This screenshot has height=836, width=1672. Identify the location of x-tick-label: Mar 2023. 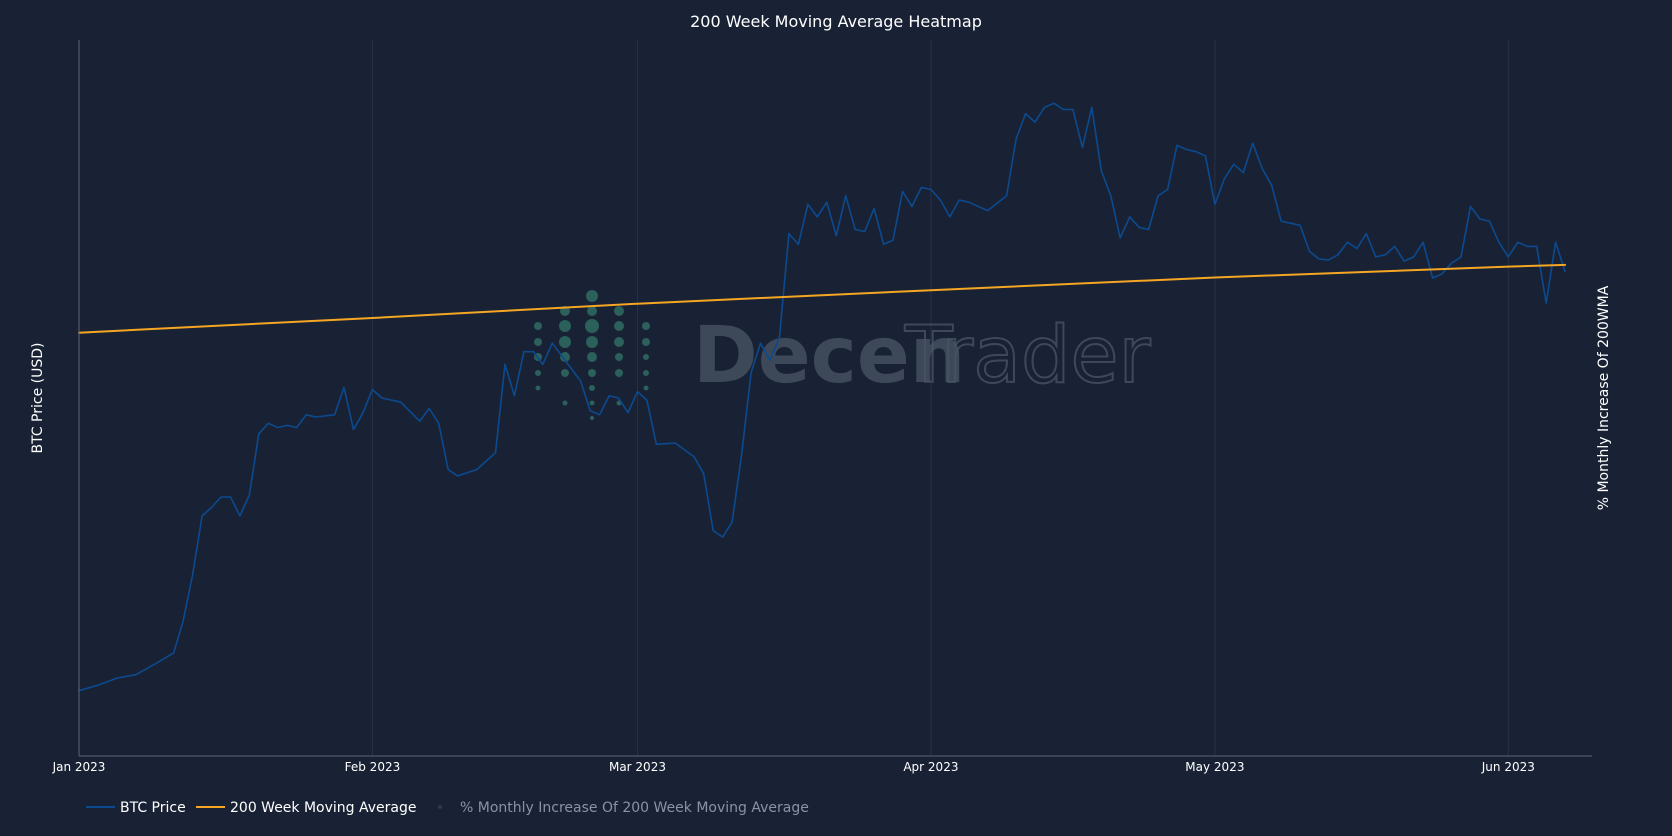
(637, 767).